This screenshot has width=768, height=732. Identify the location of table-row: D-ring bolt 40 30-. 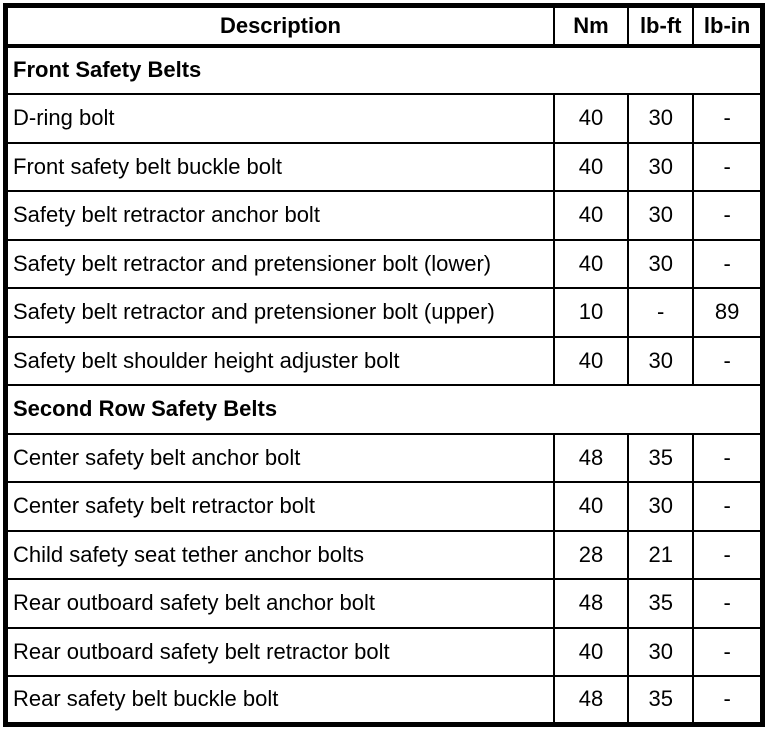
(384, 118).